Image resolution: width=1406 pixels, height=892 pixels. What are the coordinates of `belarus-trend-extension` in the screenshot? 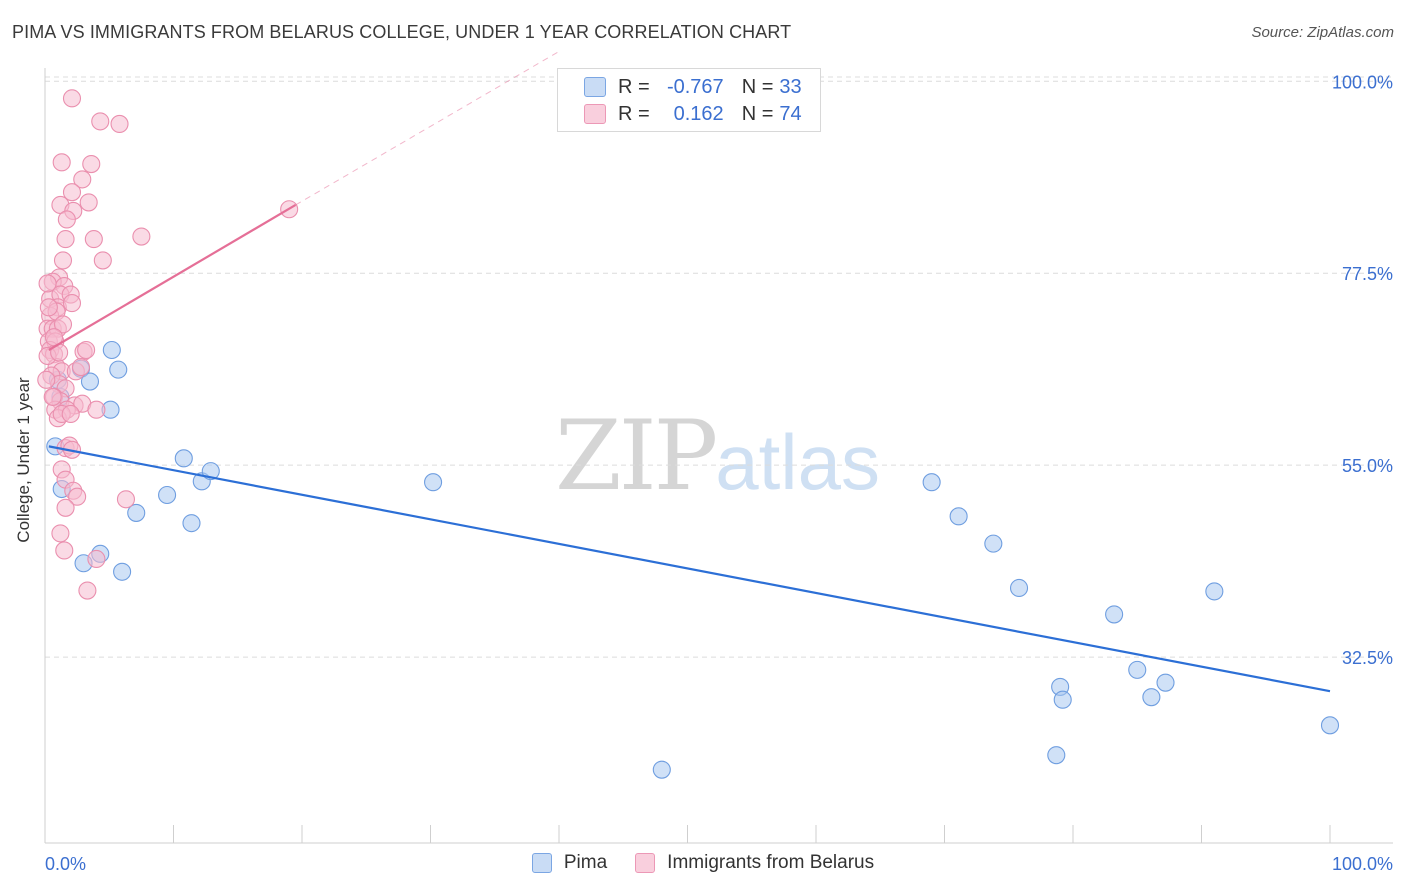 It's located at (427, 128).